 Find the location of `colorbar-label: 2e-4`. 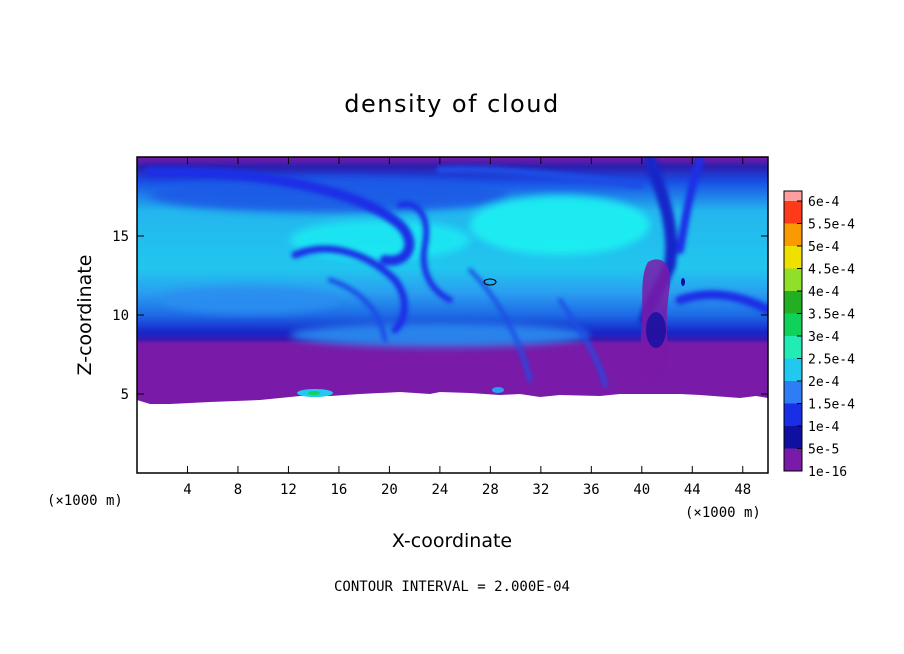

colorbar-label: 2e-4 is located at coordinates (823, 382).